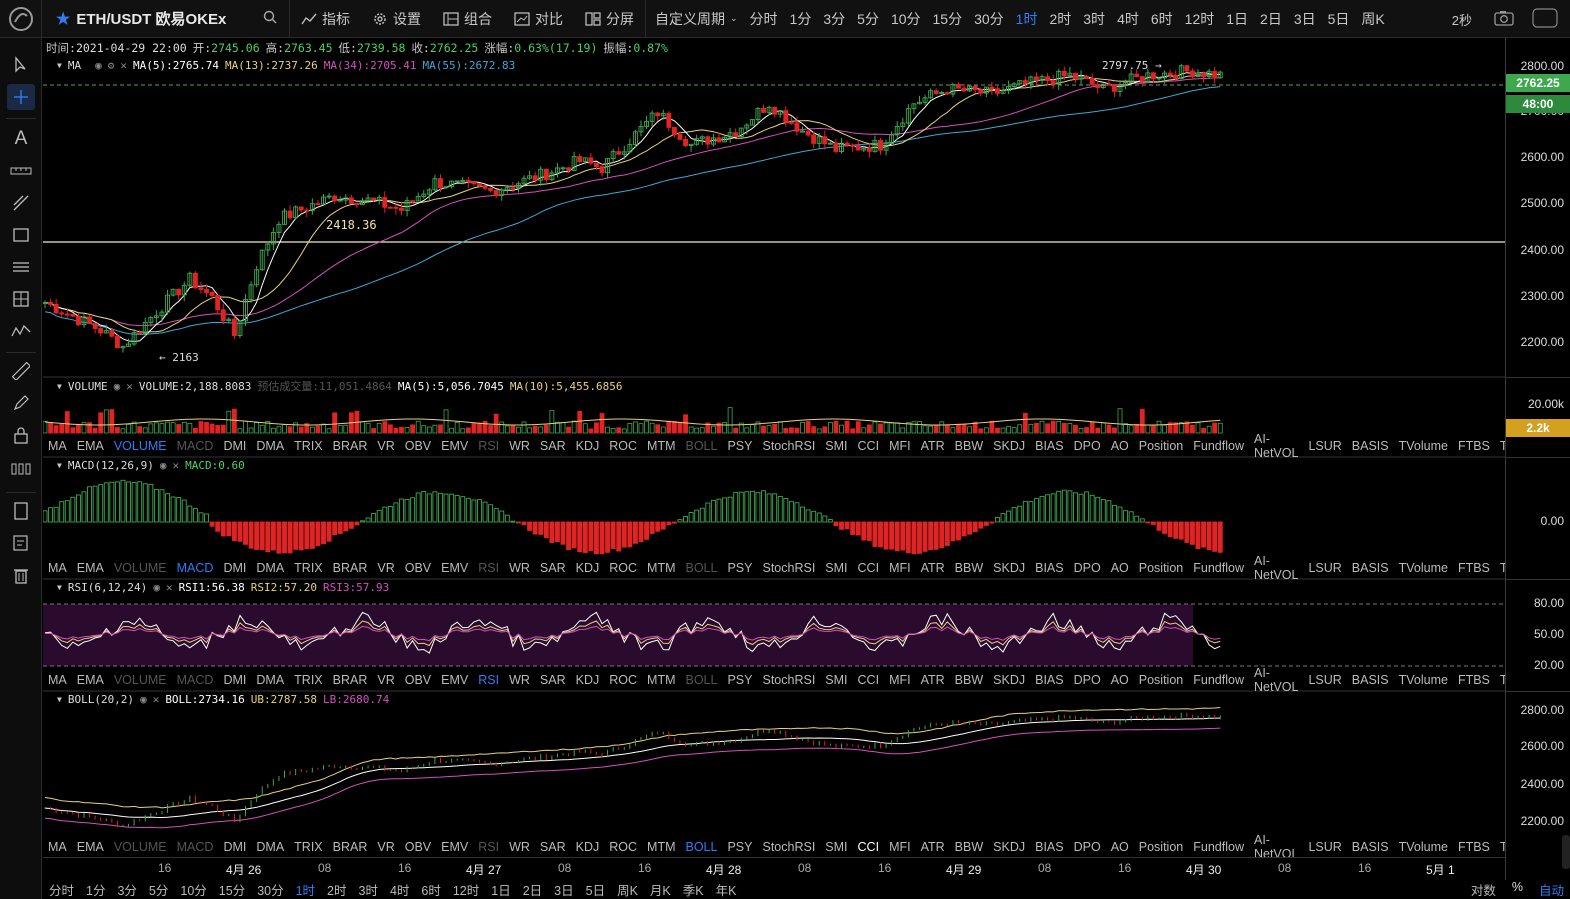  What do you see at coordinates (21, 469) in the screenshot?
I see `magnet-icon` at bounding box center [21, 469].